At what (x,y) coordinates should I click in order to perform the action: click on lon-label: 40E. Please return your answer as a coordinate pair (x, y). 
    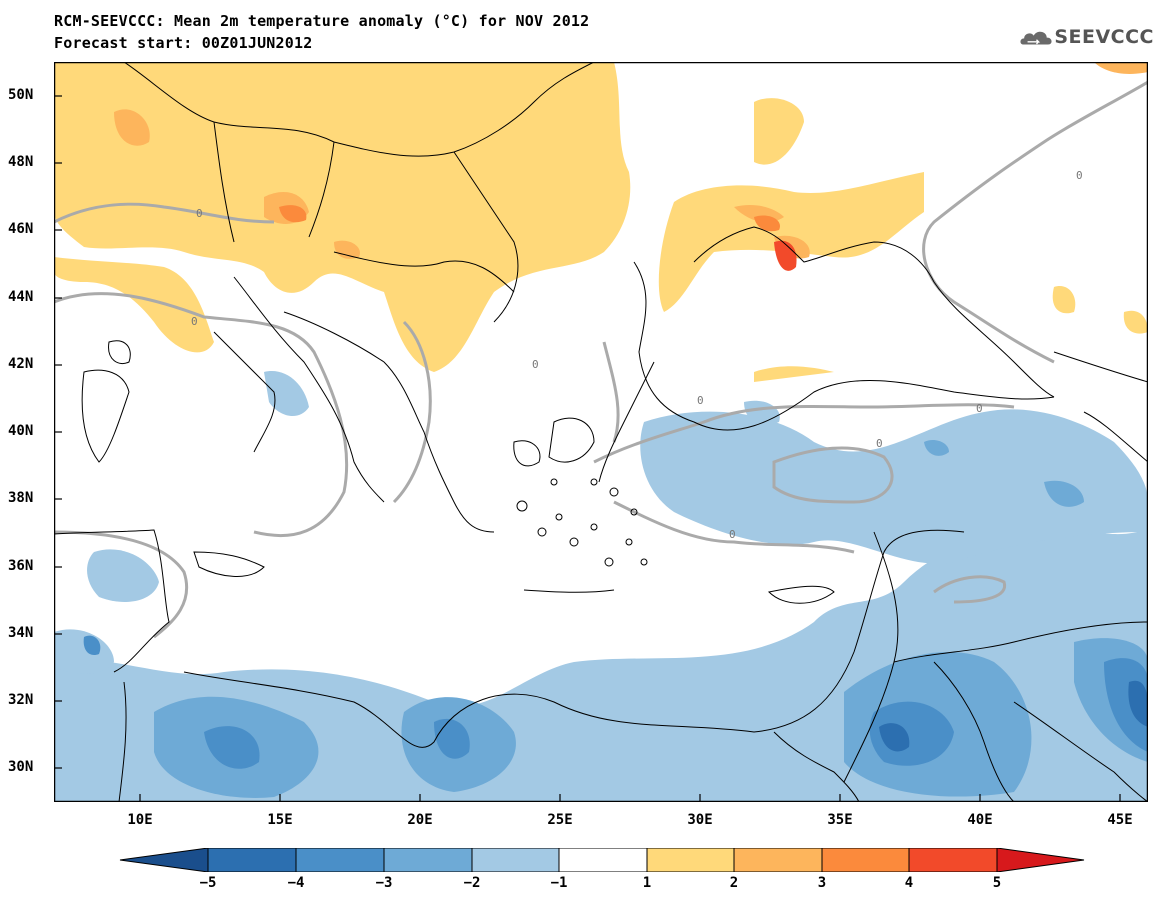
    Looking at the image, I should click on (980, 820).